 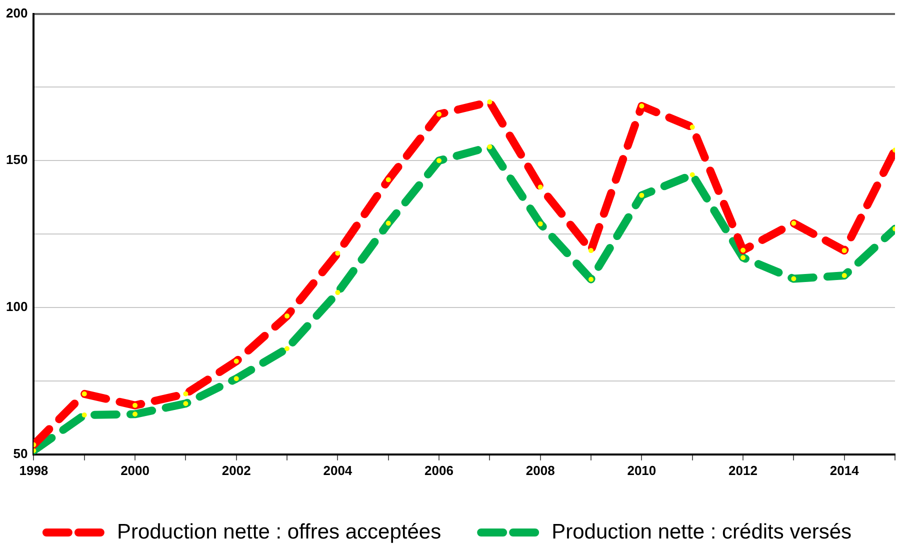 What do you see at coordinates (845, 470) in the screenshot?
I see `x-tick-label: 2014` at bounding box center [845, 470].